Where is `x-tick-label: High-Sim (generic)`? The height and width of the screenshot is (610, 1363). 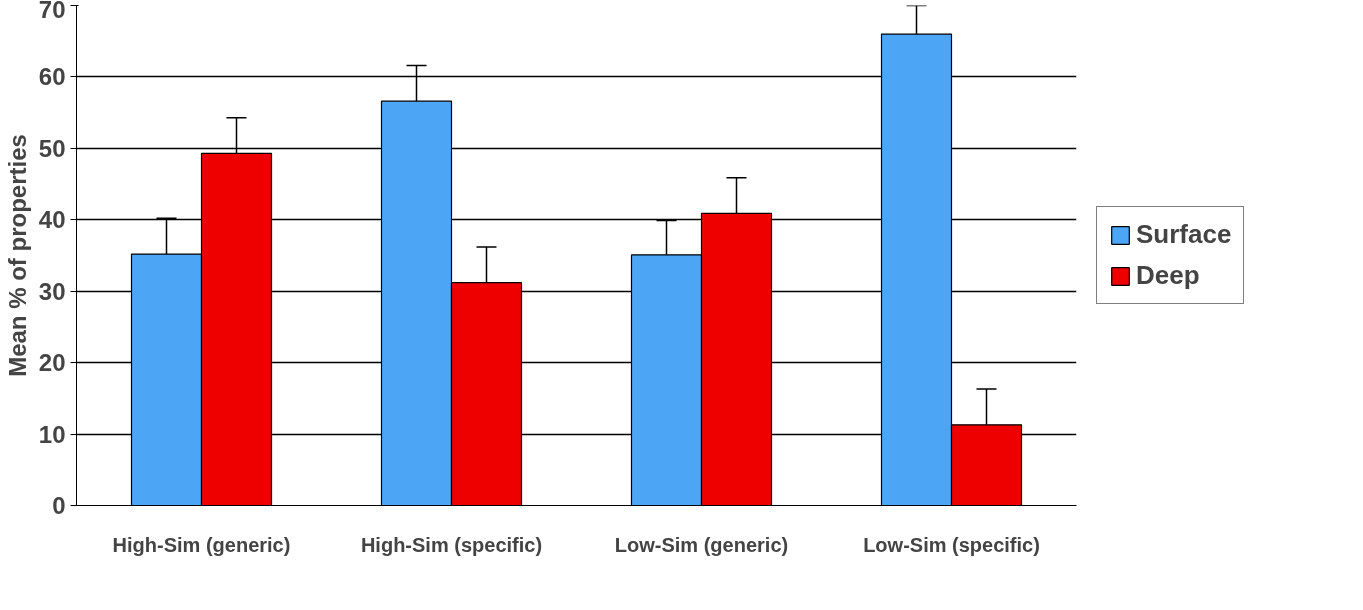 x-tick-label: High-Sim (generic) is located at coordinates (201, 544).